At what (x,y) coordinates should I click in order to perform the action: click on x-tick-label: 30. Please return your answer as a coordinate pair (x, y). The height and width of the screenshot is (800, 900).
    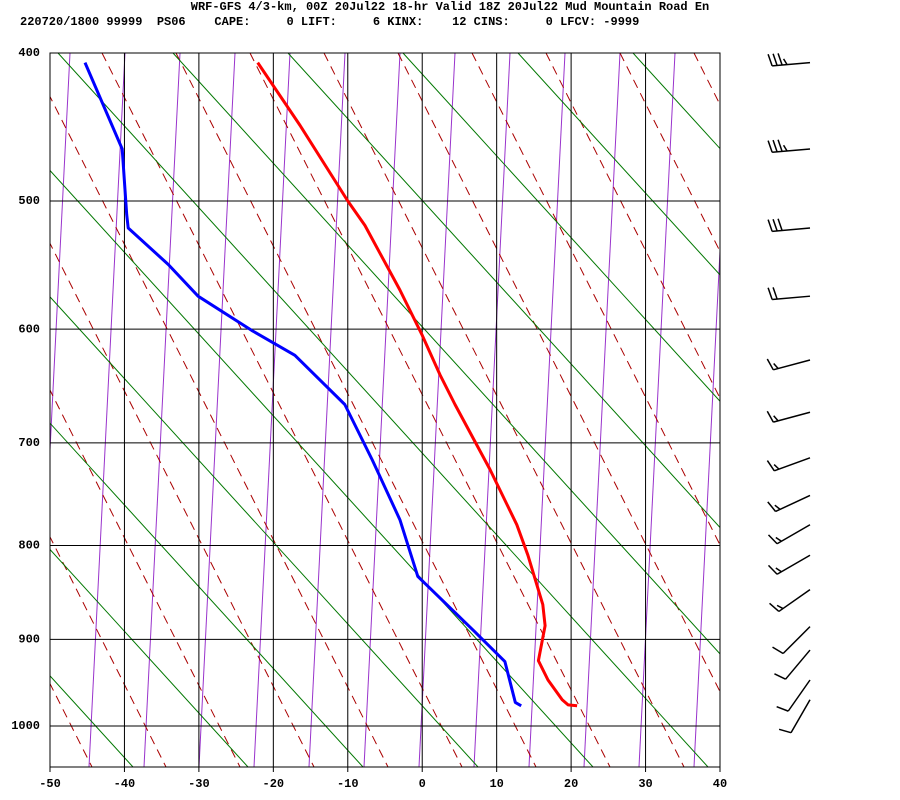
    Looking at the image, I should click on (645, 784).